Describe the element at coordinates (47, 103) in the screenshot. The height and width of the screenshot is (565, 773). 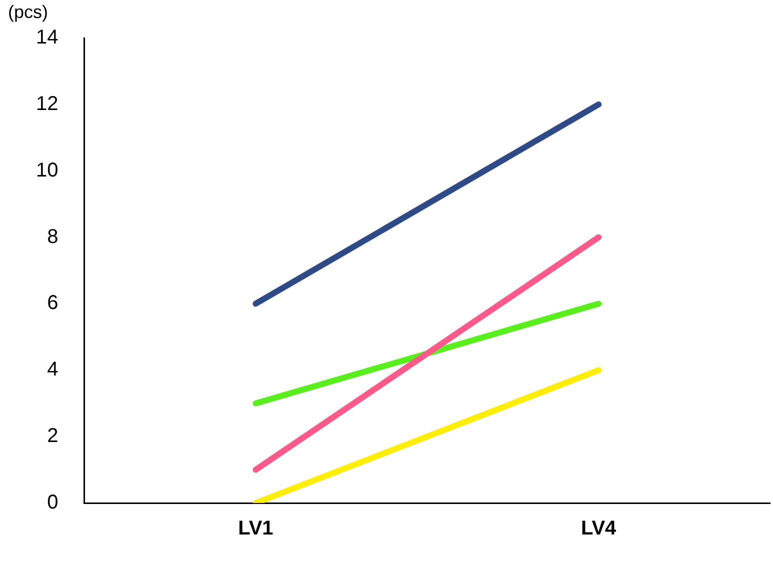
I see `y-tick-label: 12` at that location.